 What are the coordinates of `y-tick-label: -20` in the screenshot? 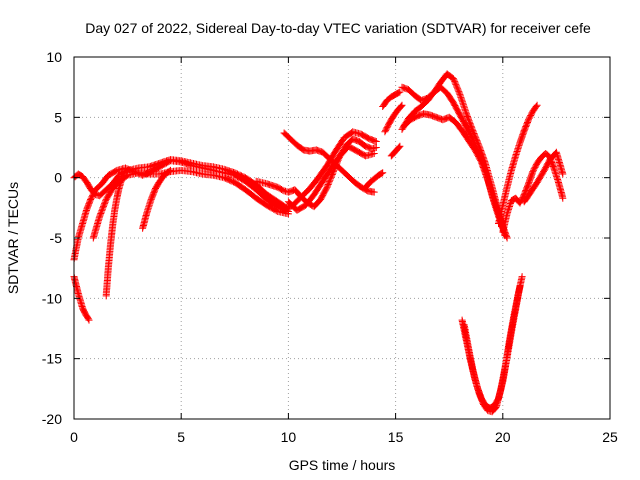 It's located at (52, 419).